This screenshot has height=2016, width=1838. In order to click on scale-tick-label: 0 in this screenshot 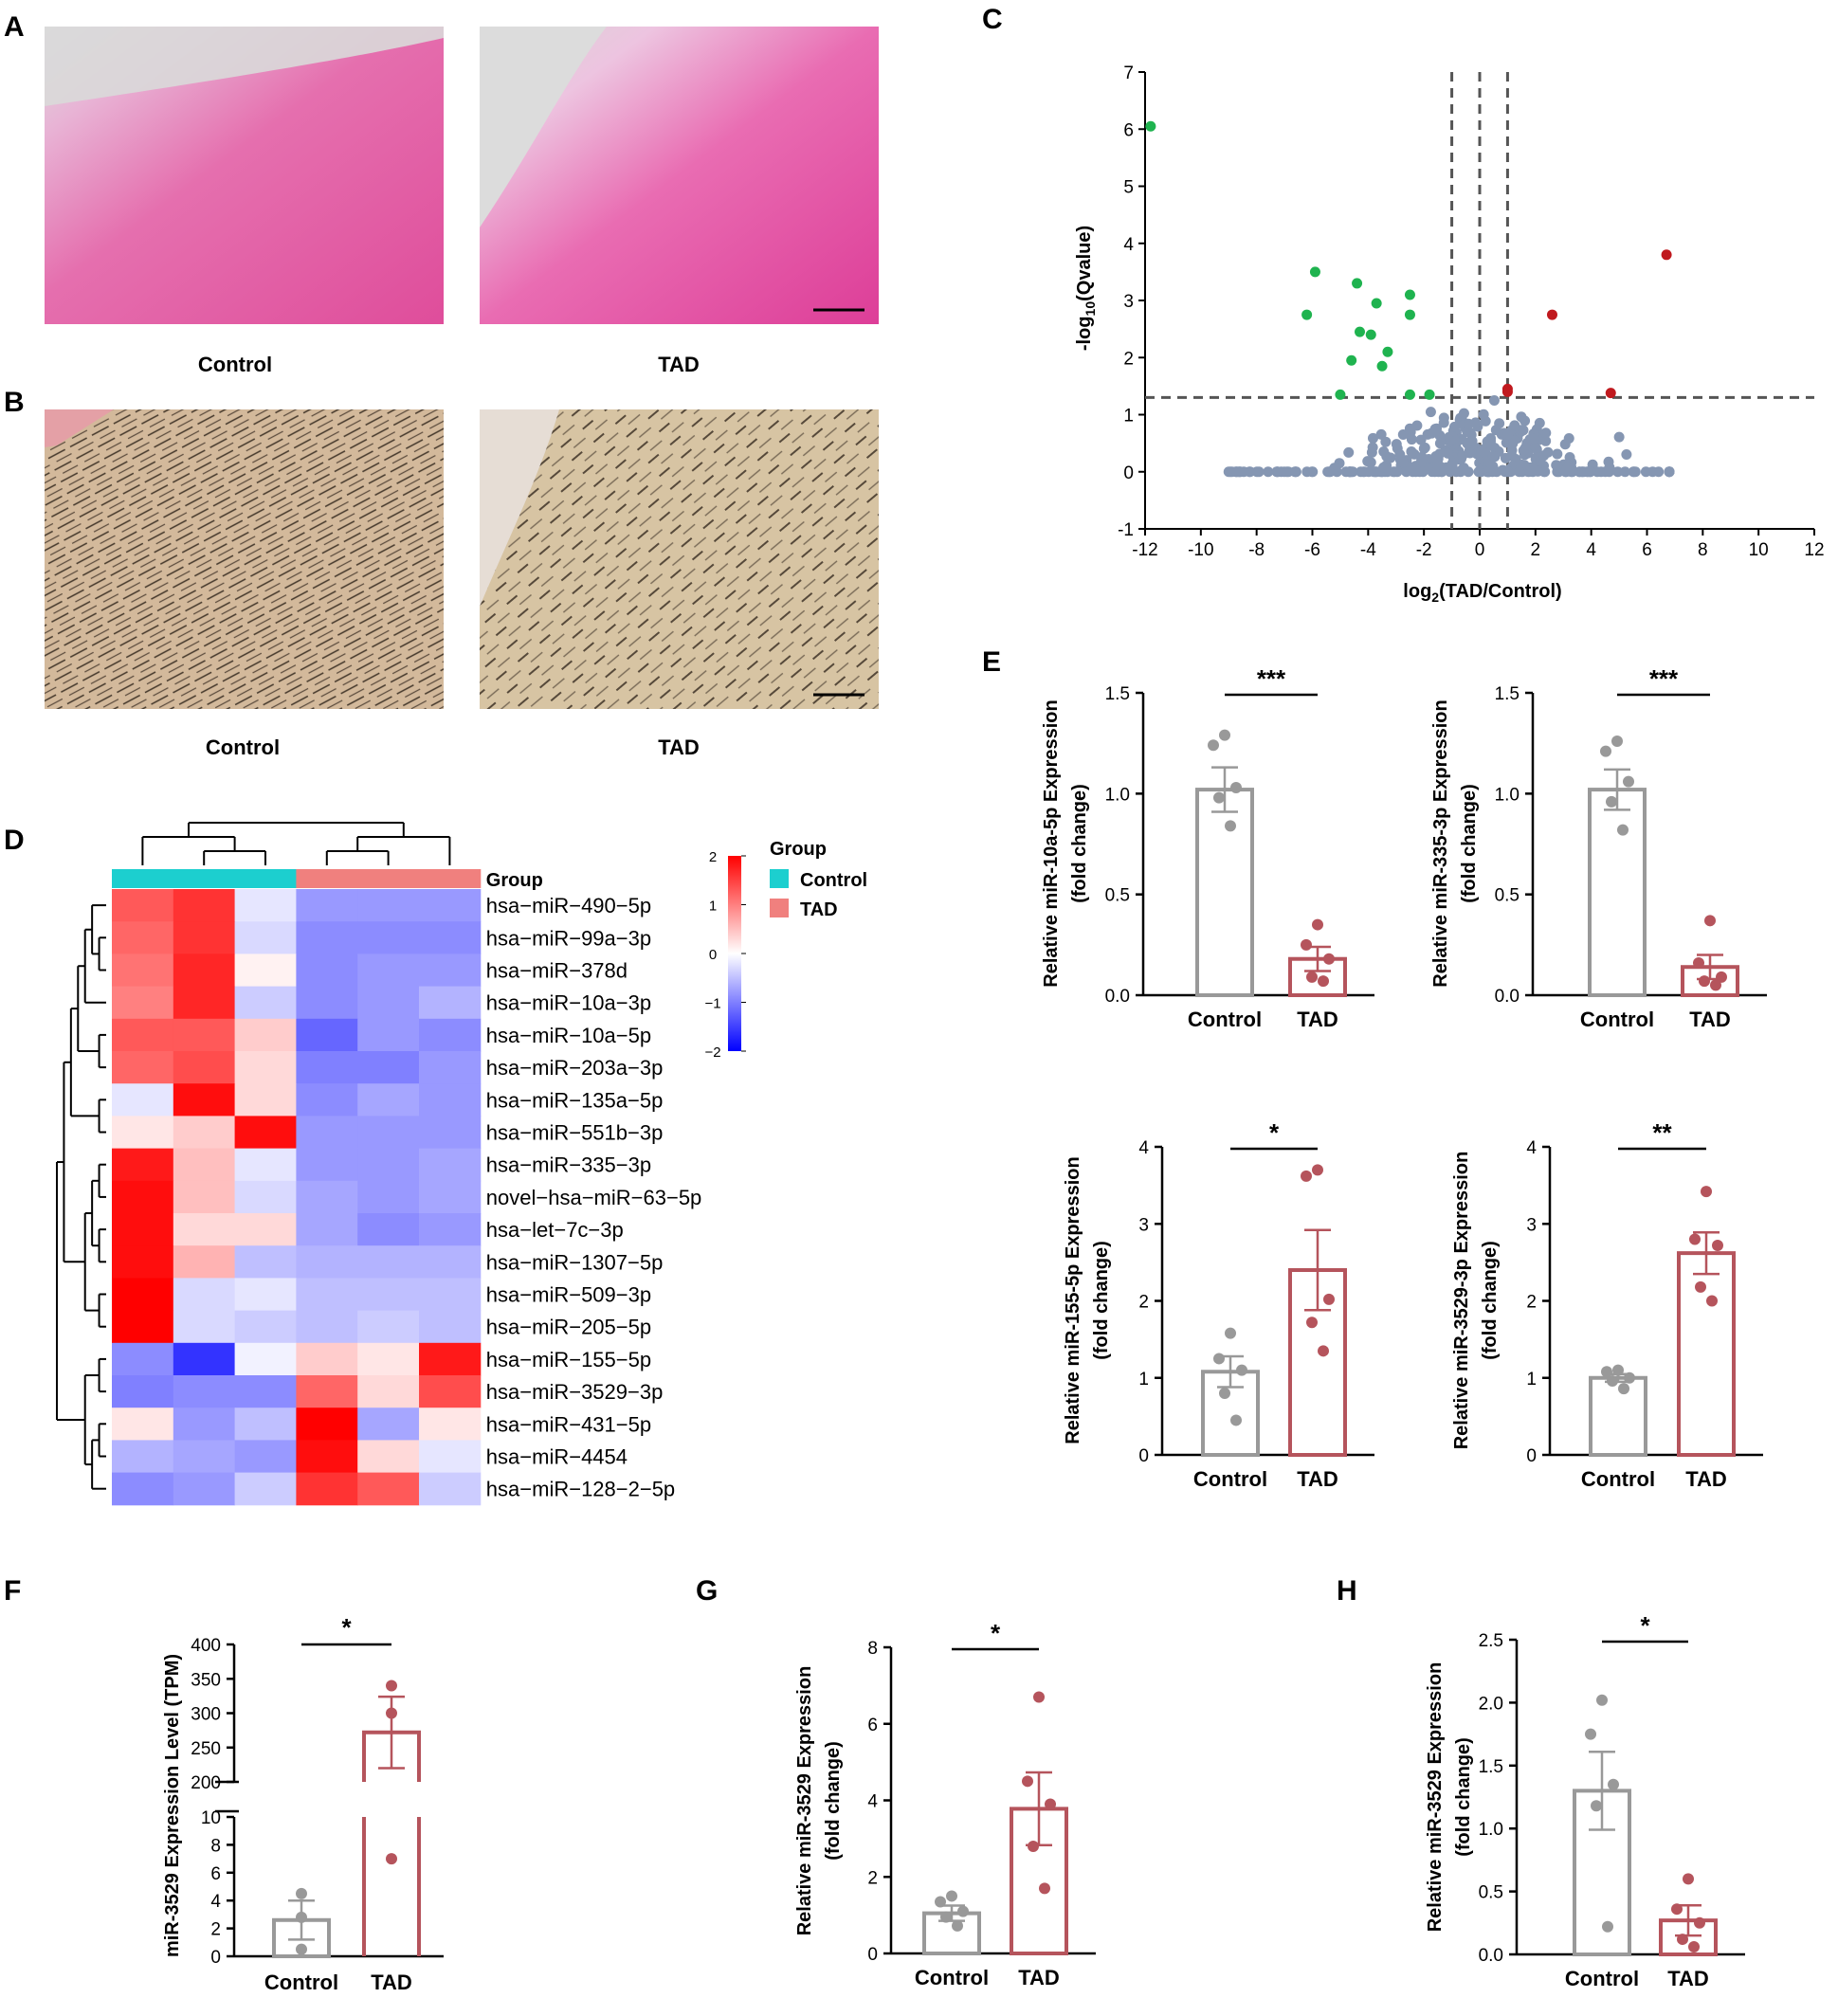, I will do `click(713, 955)`.